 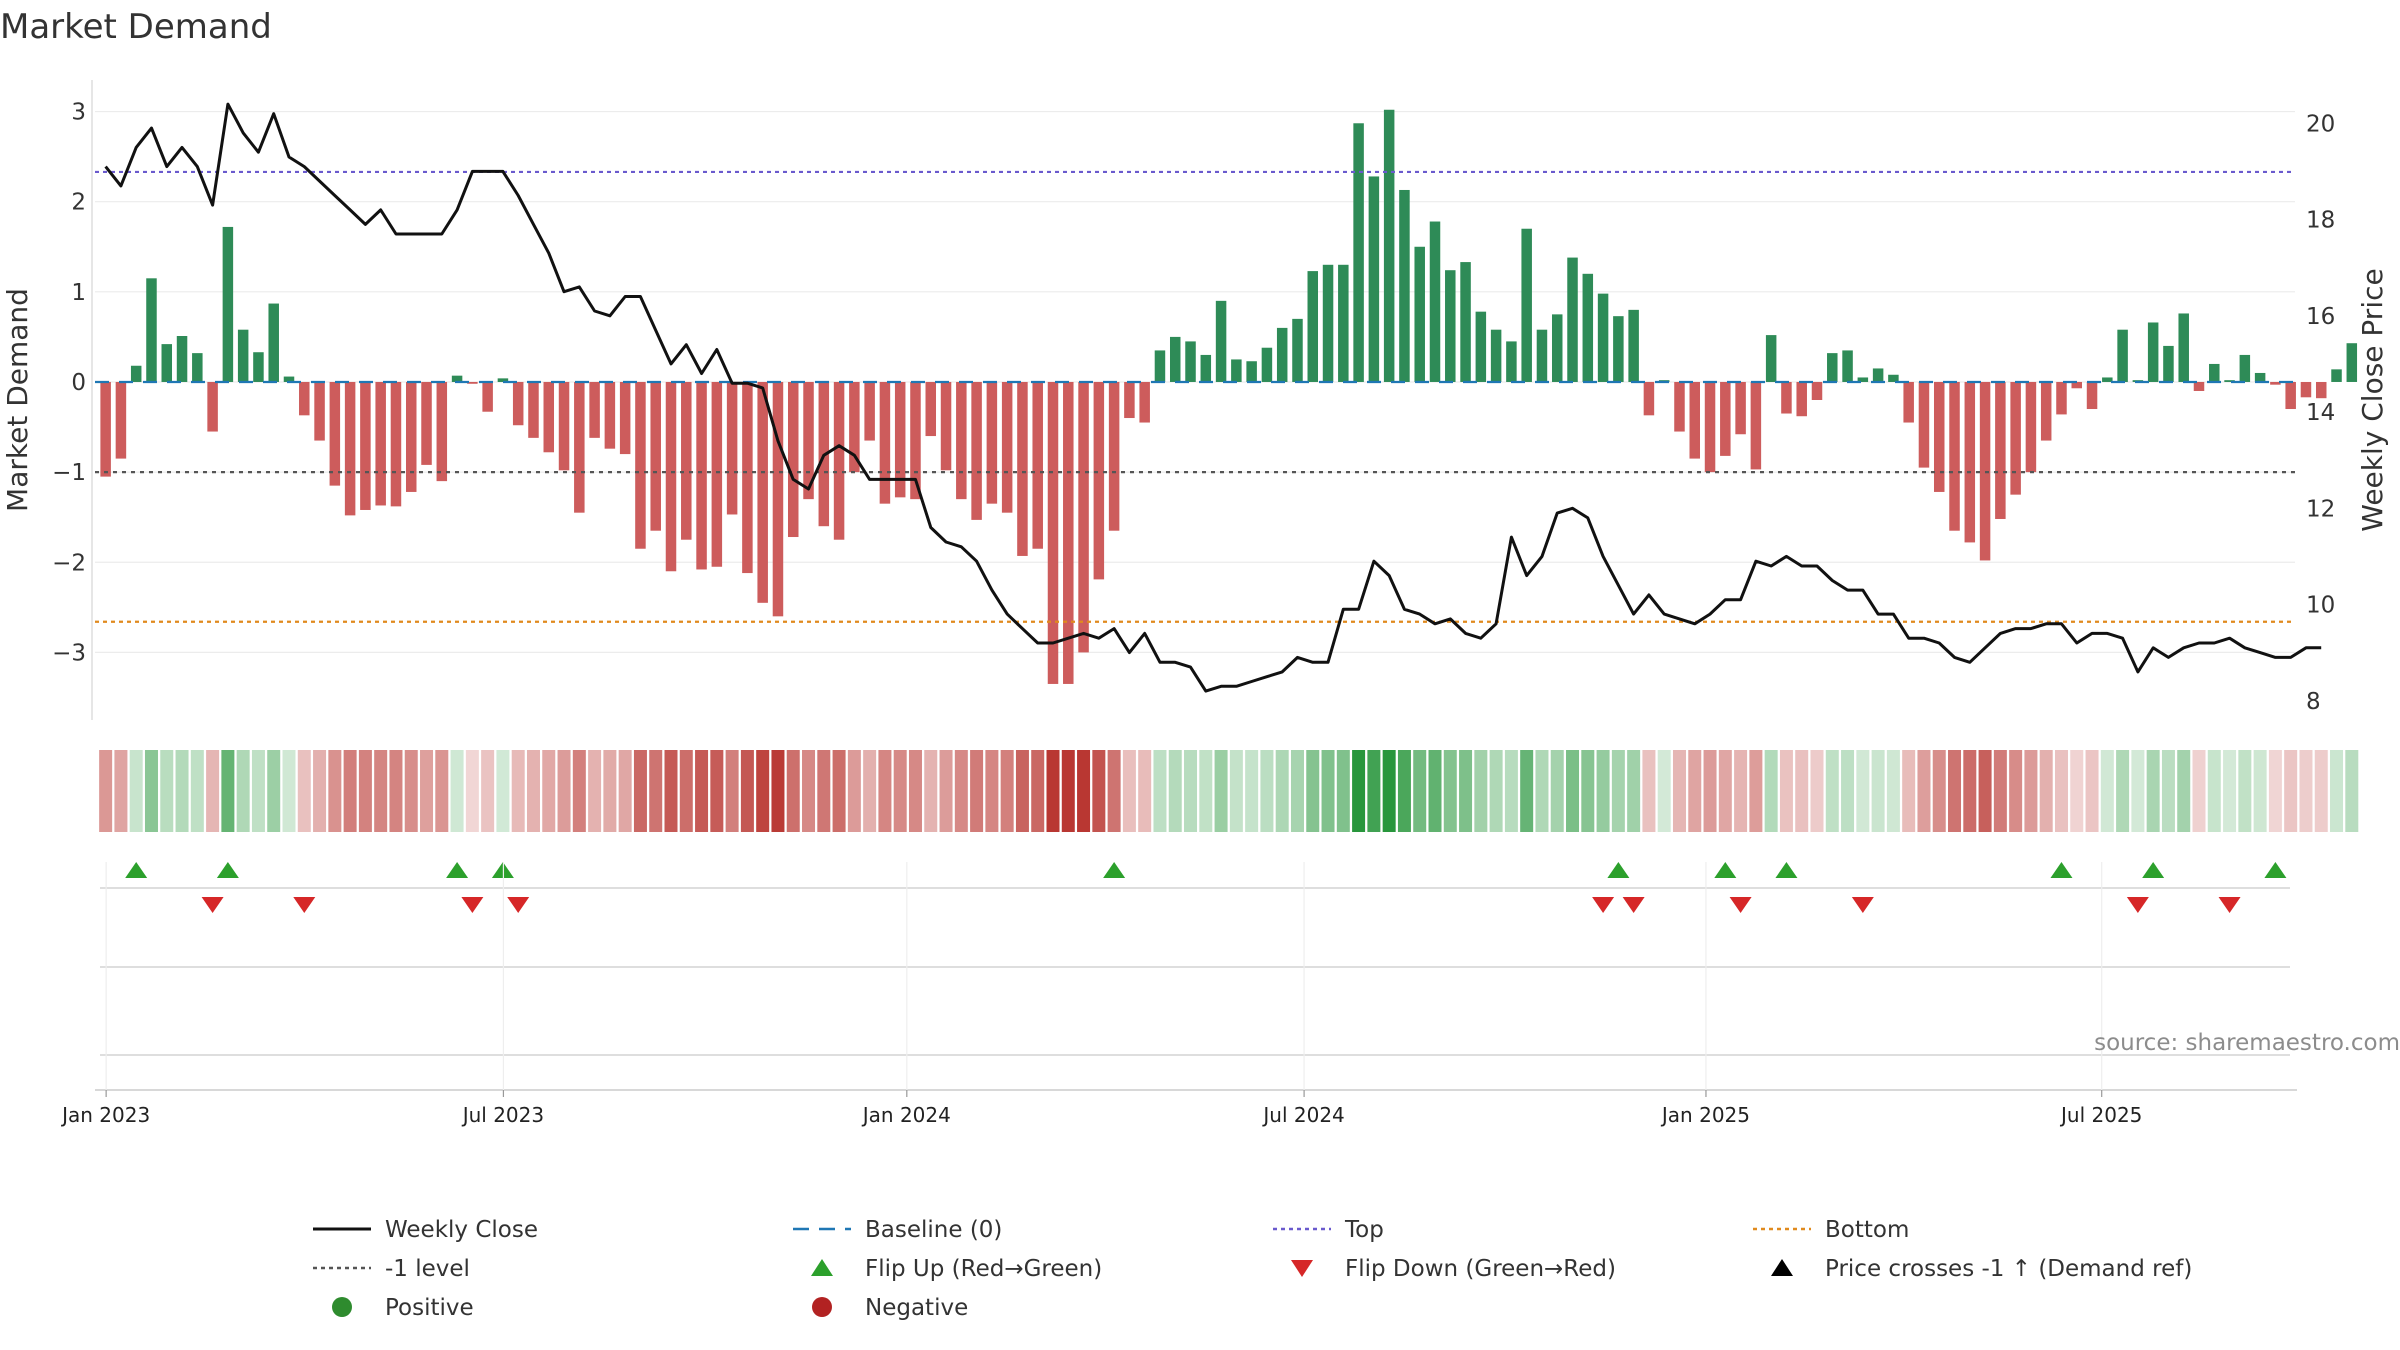 I want to click on x-tick-label: Jul 2025, so click(x=2100, y=1115).